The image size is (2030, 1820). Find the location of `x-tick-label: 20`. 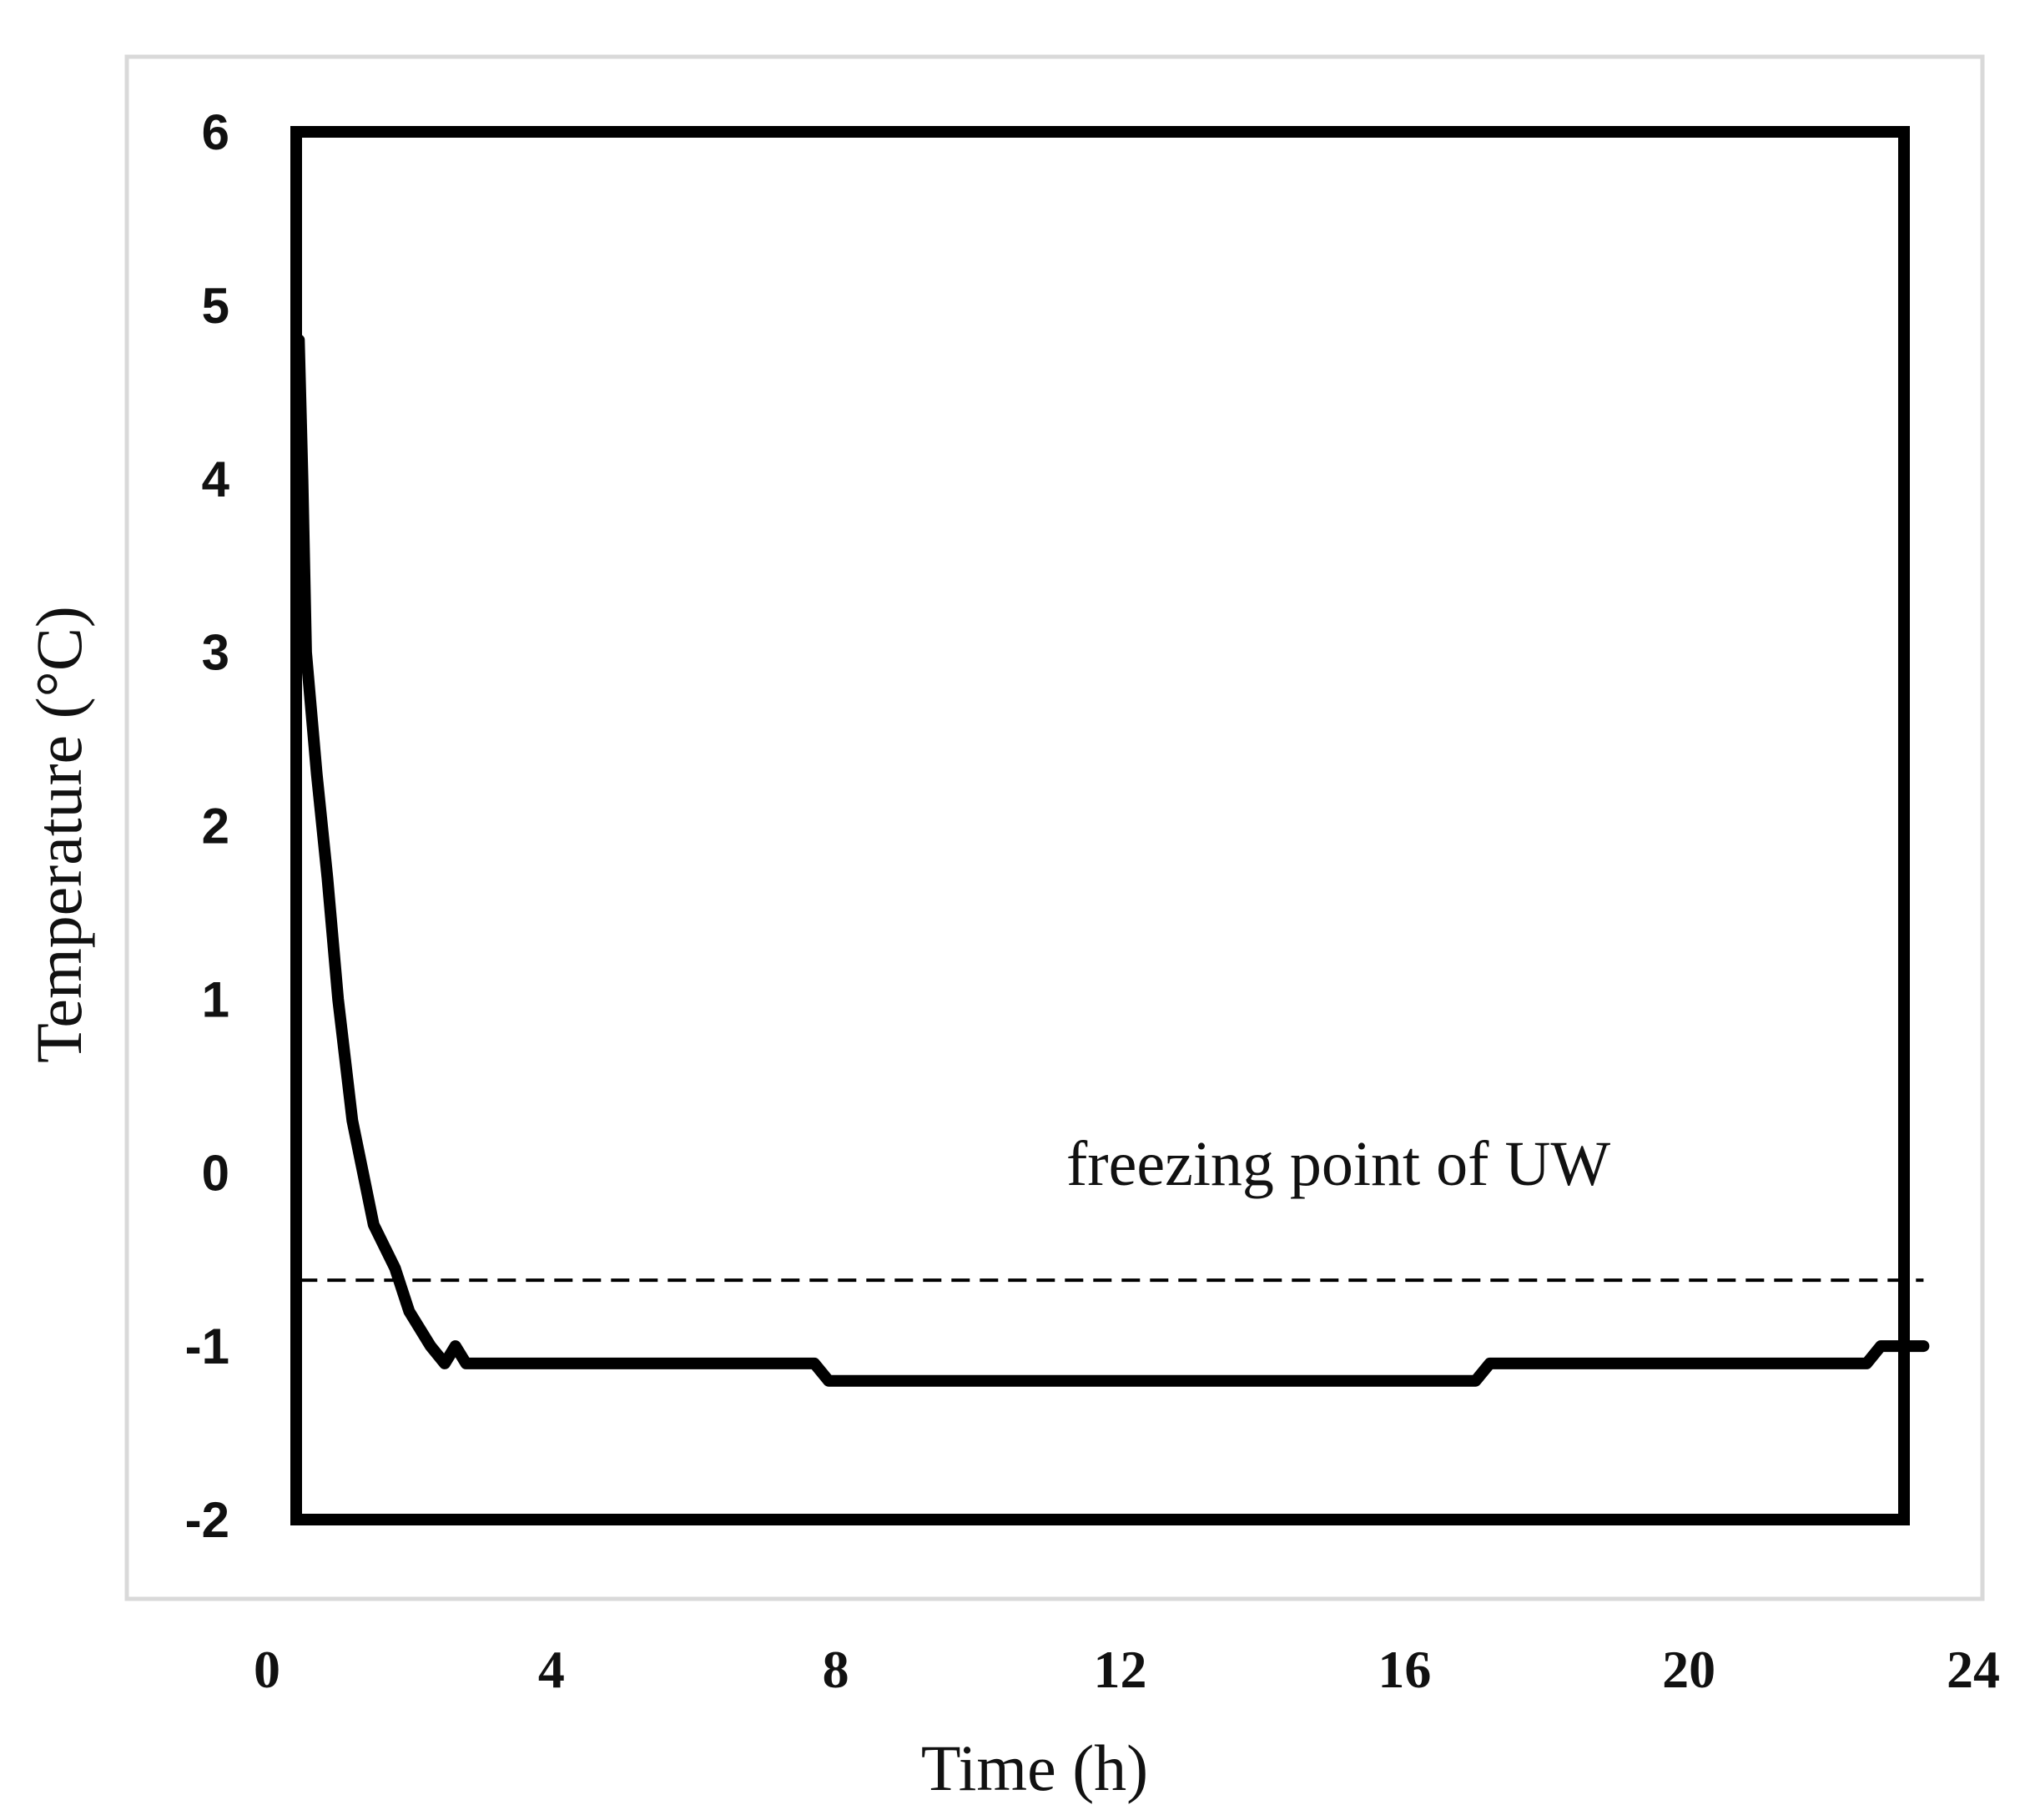

x-tick-label: 20 is located at coordinates (1688, 1669).